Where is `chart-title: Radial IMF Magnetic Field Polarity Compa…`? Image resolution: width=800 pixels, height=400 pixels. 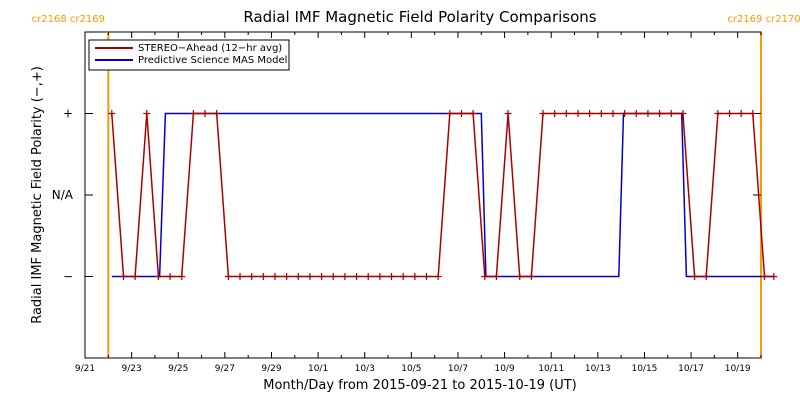
chart-title: Radial IMF Magnetic Field Polarity Compa… is located at coordinates (419, 17).